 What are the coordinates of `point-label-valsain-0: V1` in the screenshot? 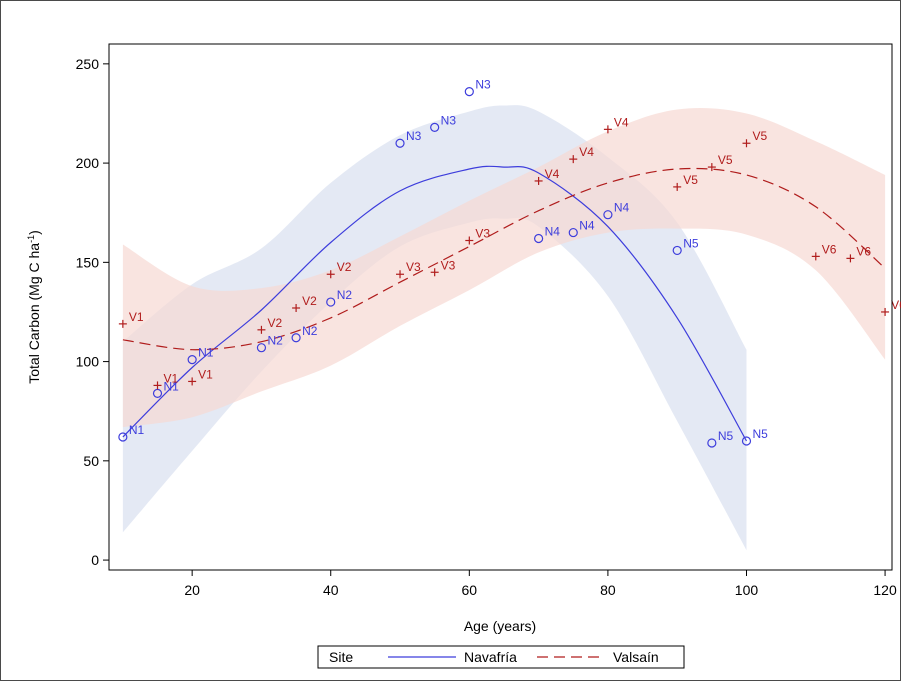 It's located at (136, 317).